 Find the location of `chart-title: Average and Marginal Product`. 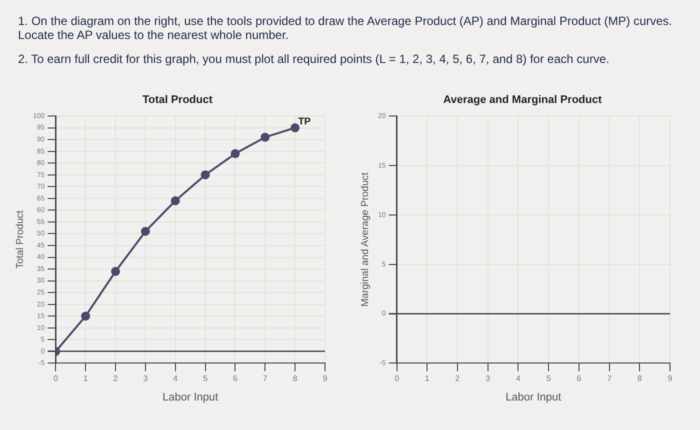

chart-title: Average and Marginal Product is located at coordinates (522, 100).